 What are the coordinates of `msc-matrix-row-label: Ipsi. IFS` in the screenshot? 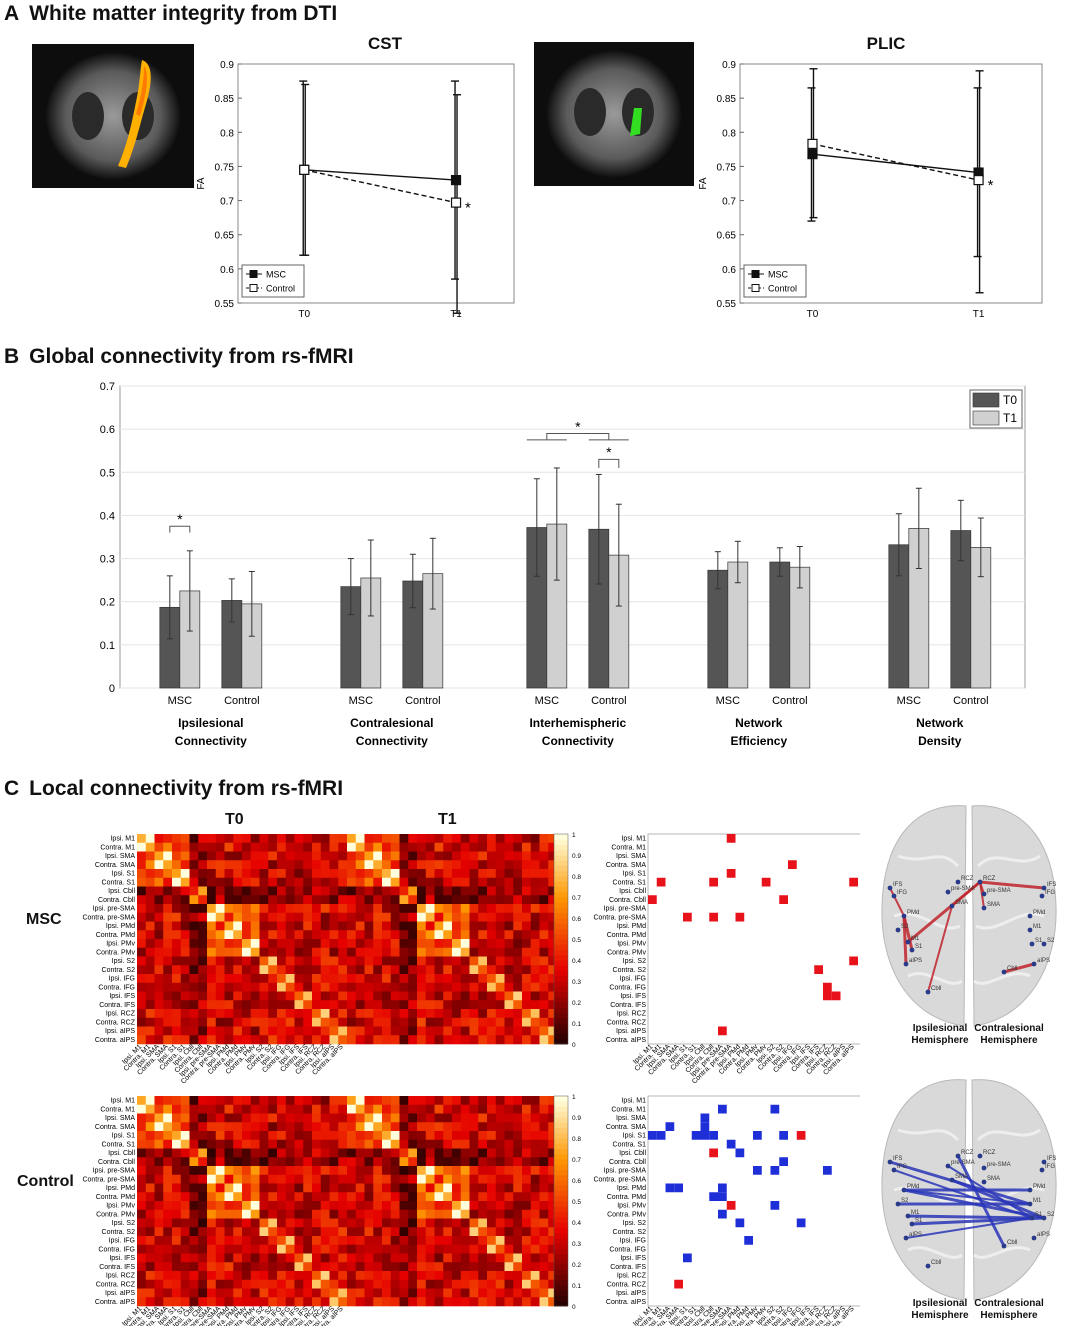 It's located at (122, 996).